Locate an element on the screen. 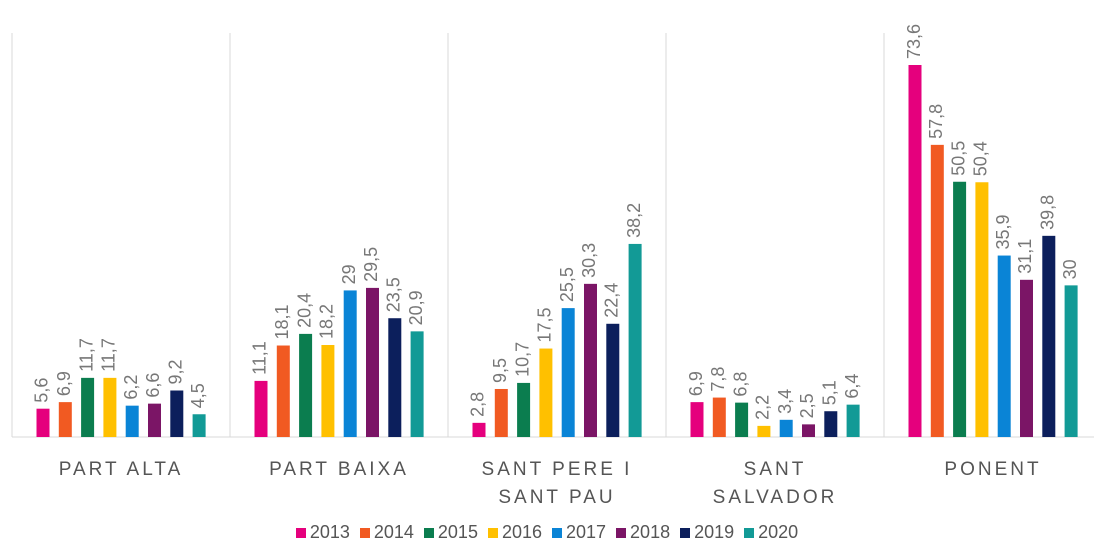 Image resolution: width=1094 pixels, height=548 pixels. x-tick-label: SANT PERE I SANT PAU is located at coordinates (557, 483).